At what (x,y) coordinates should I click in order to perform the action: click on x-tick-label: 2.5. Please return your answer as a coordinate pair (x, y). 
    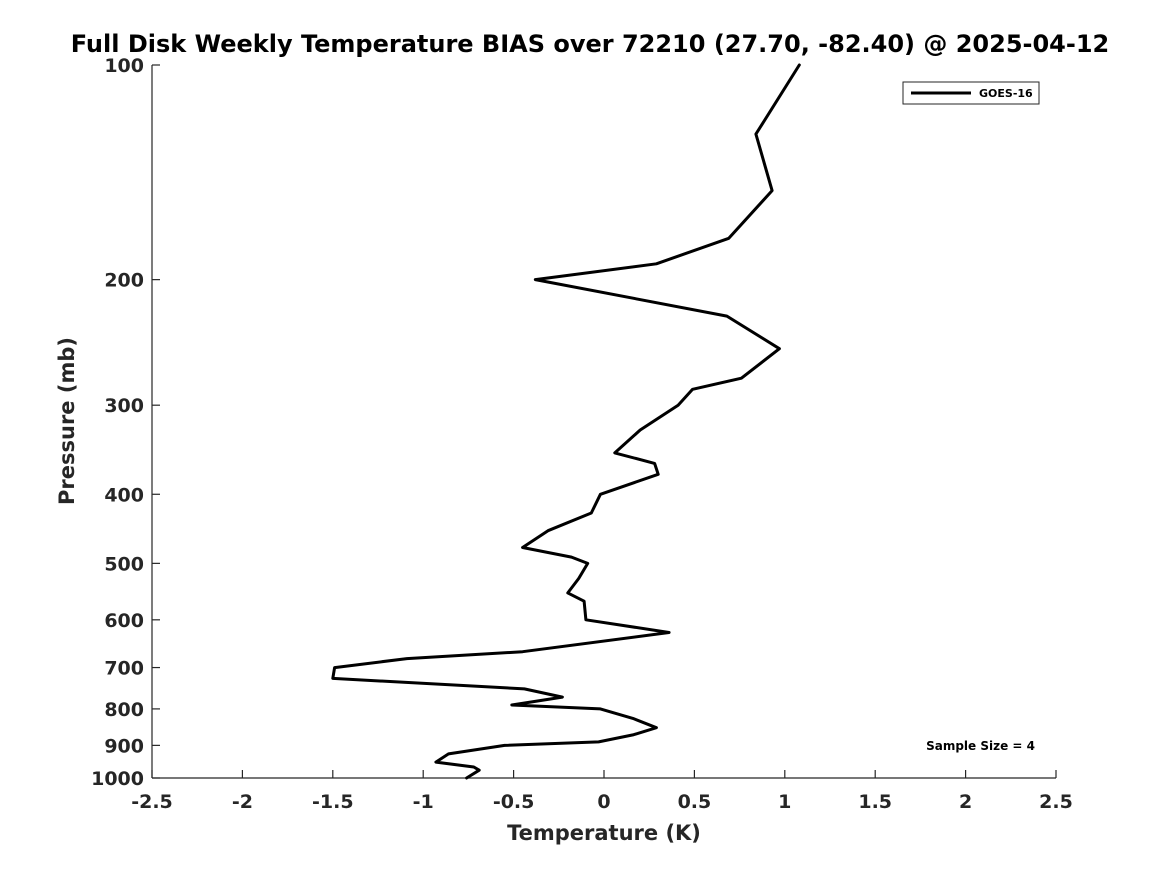
    Looking at the image, I should click on (1056, 802).